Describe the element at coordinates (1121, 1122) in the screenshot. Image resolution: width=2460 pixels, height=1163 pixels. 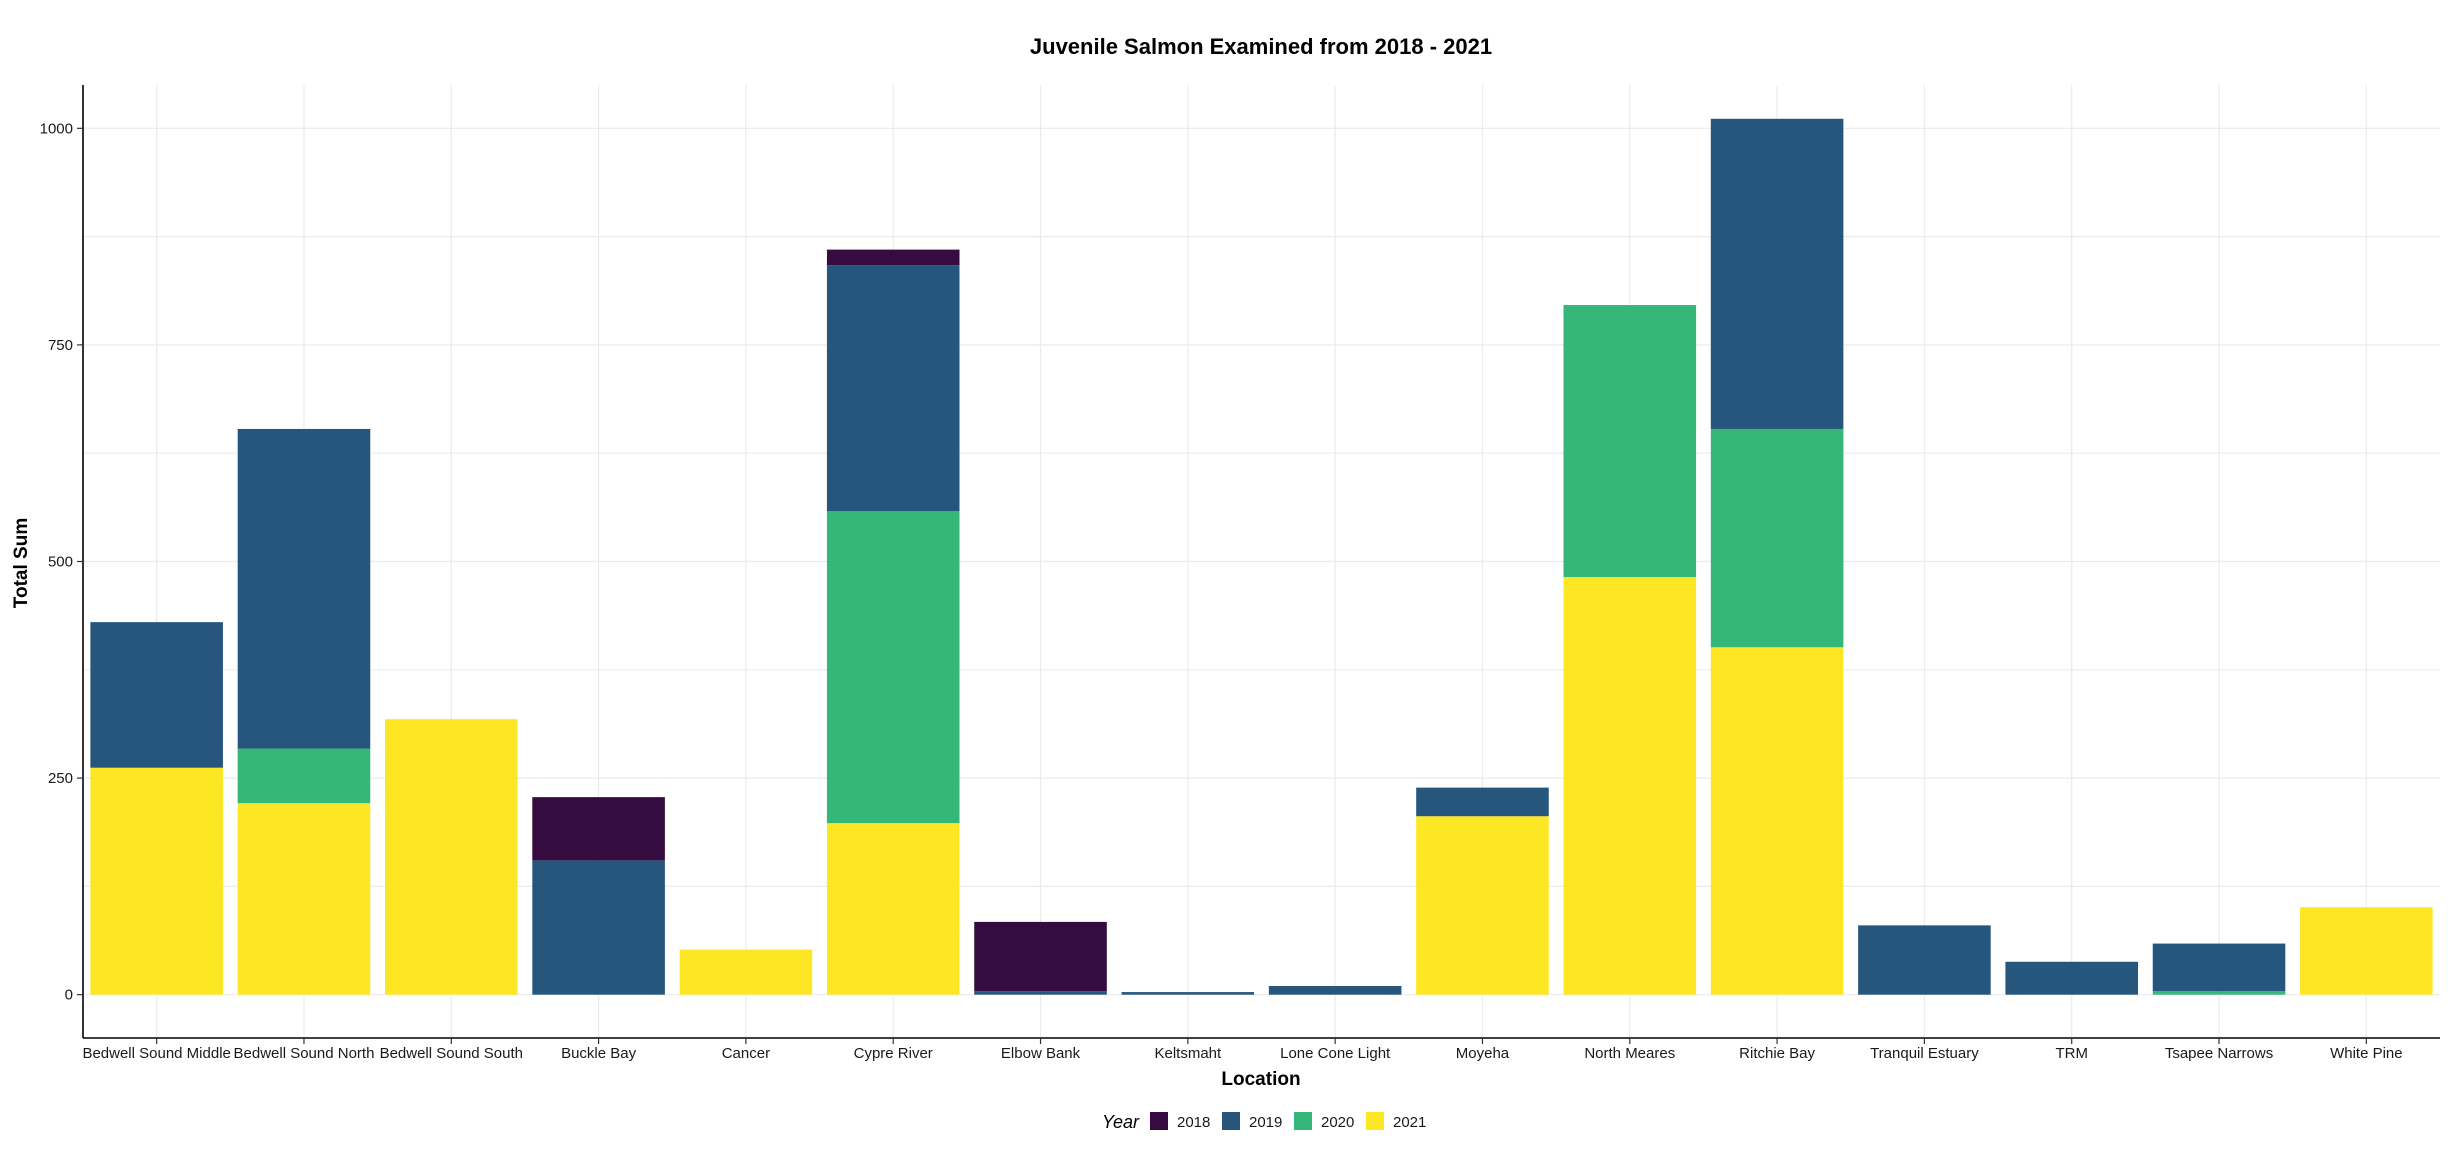
I see `legend-title: Year` at that location.